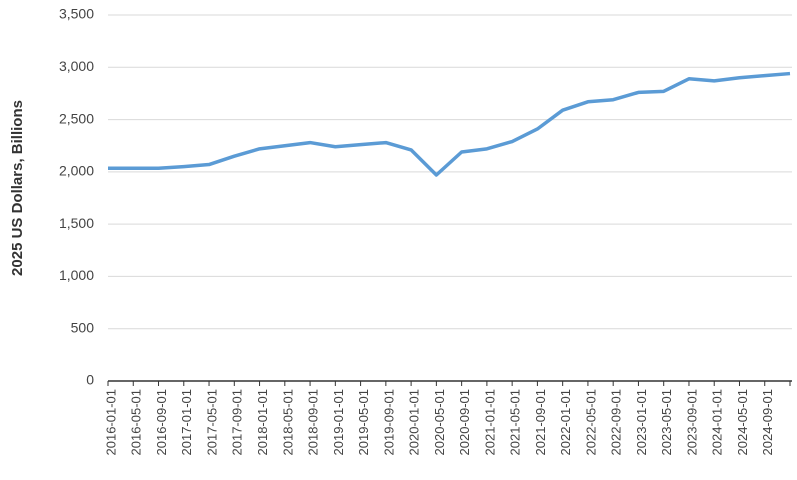 This screenshot has height=480, width=797. What do you see at coordinates (338, 422) in the screenshot?
I see `x-tick-label: 2019-01-01` at bounding box center [338, 422].